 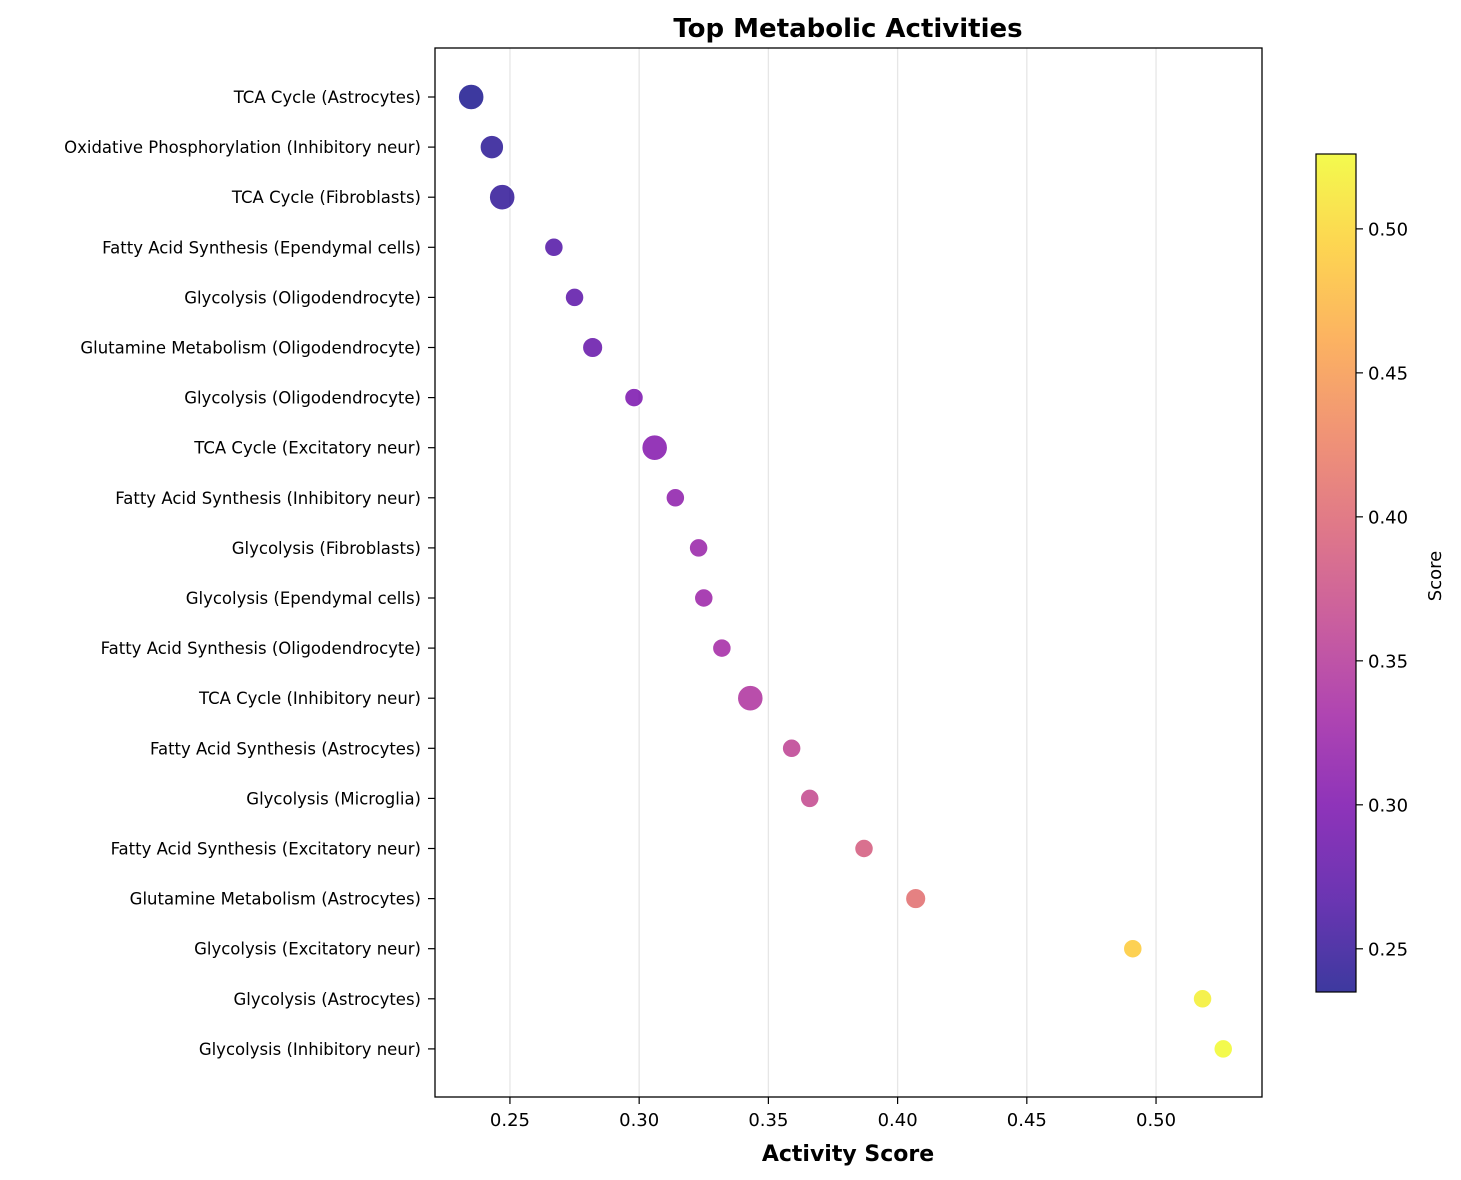 I want to click on y-tick-label: Glycolysis (Microglia), so click(x=333, y=798).